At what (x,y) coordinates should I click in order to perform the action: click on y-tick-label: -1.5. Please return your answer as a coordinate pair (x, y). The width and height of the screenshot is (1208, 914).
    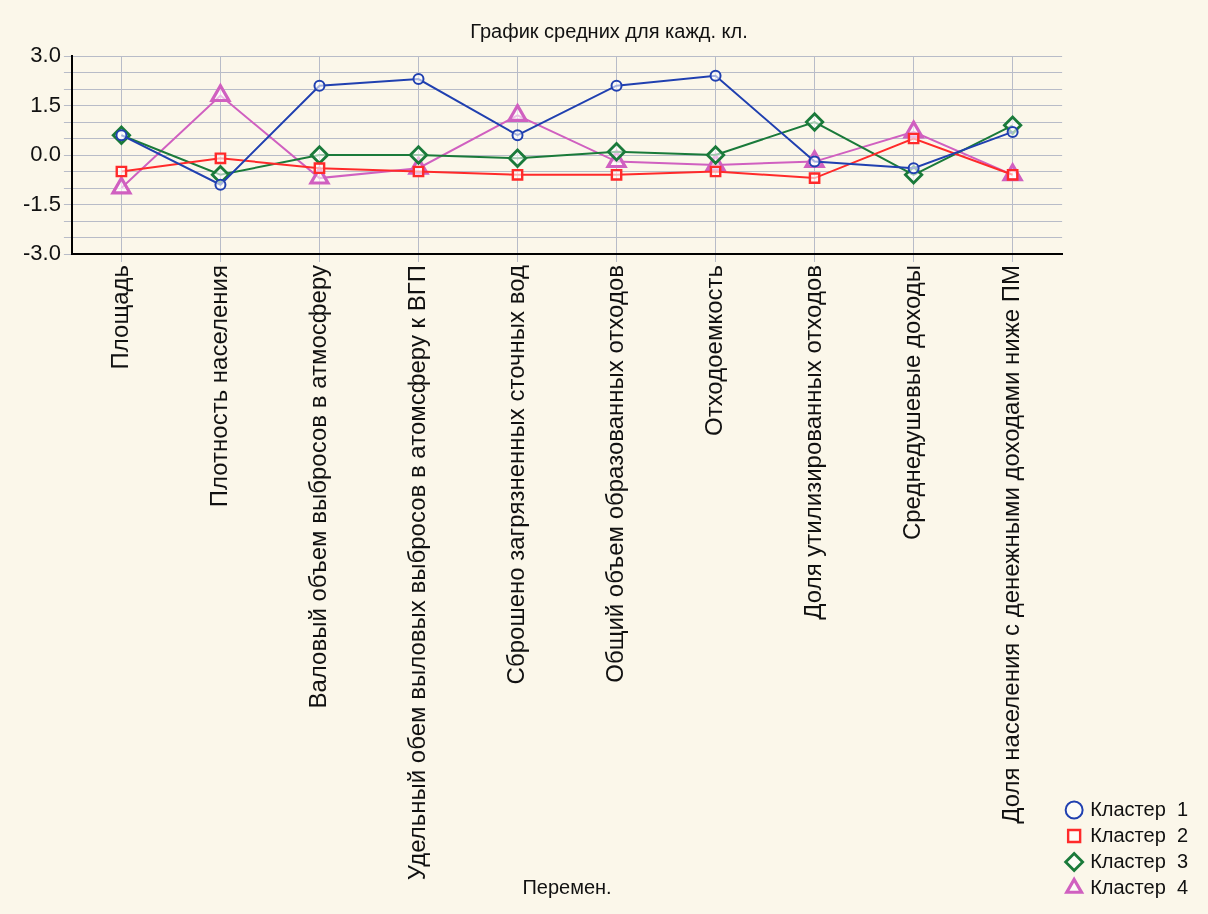
    Looking at the image, I should click on (41, 203).